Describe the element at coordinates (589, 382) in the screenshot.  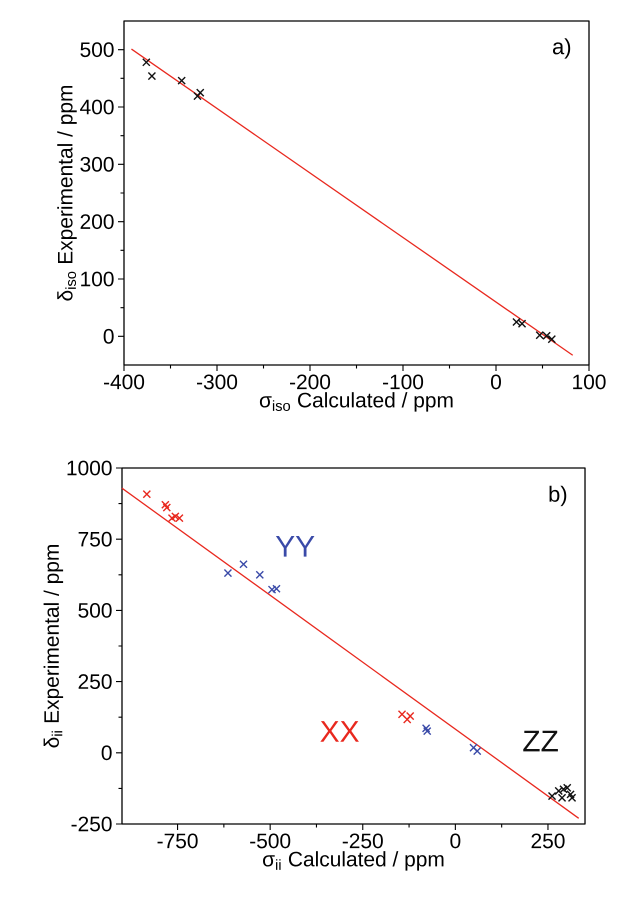
I see `x-tick-label: 100` at that location.